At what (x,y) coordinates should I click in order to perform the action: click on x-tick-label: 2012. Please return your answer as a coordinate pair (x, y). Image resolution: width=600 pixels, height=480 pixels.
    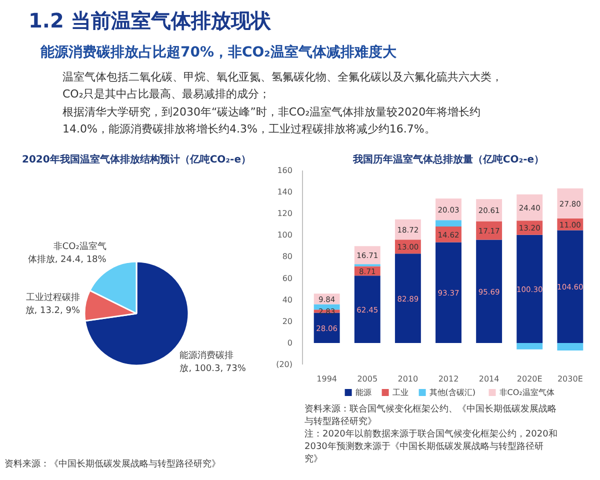
    Looking at the image, I should click on (448, 379).